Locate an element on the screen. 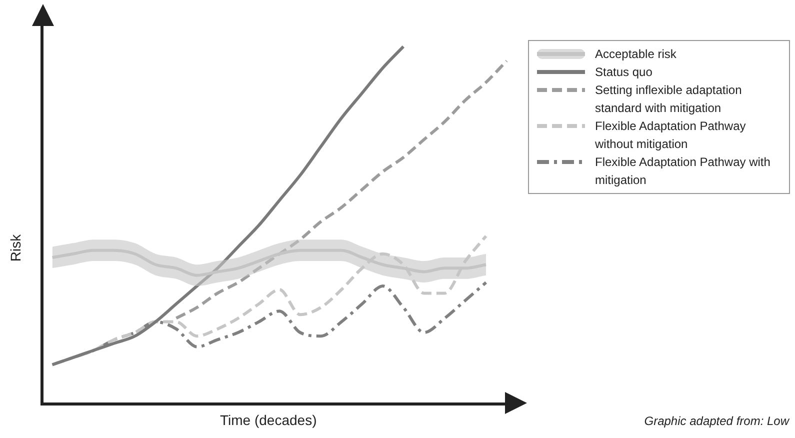 The image size is (795, 438). legend-label: Setting inflexible adaptation standard with mitigation is located at coordinates (669, 99).